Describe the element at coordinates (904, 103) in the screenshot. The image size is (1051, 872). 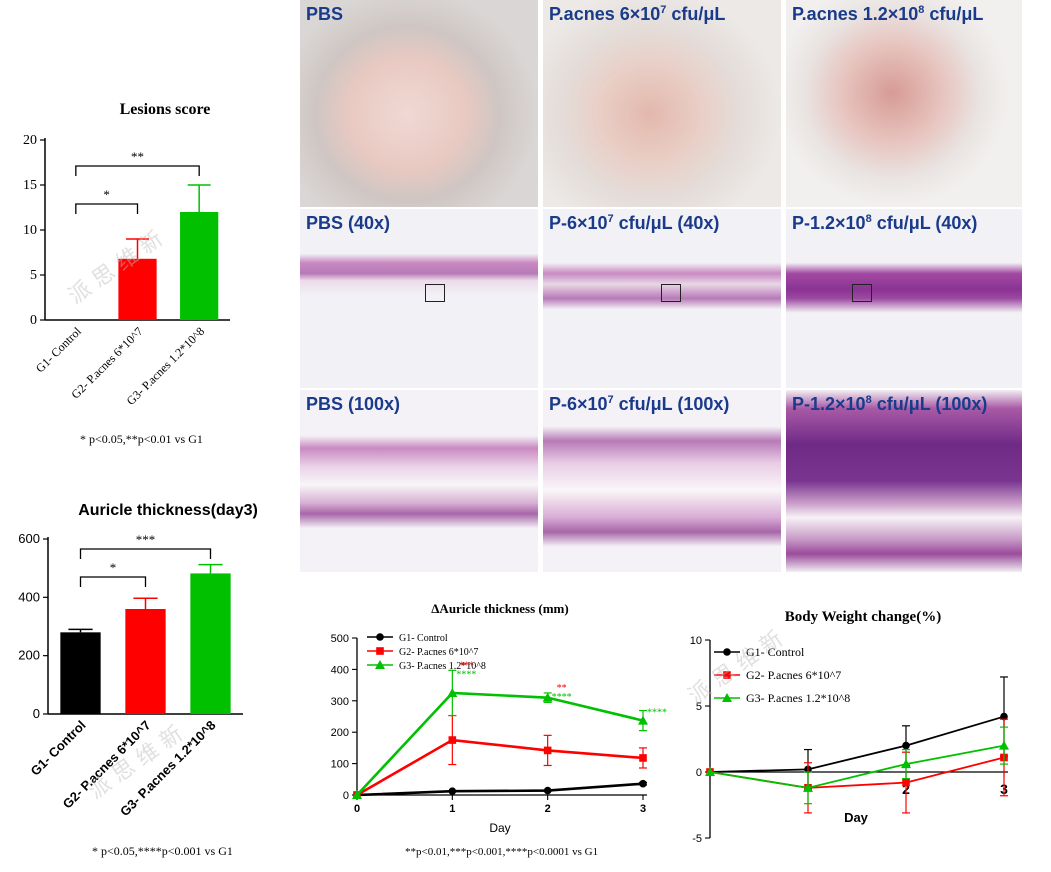
I see `photo-panel: P.acnes 1.2×108 cfu/μL` at that location.